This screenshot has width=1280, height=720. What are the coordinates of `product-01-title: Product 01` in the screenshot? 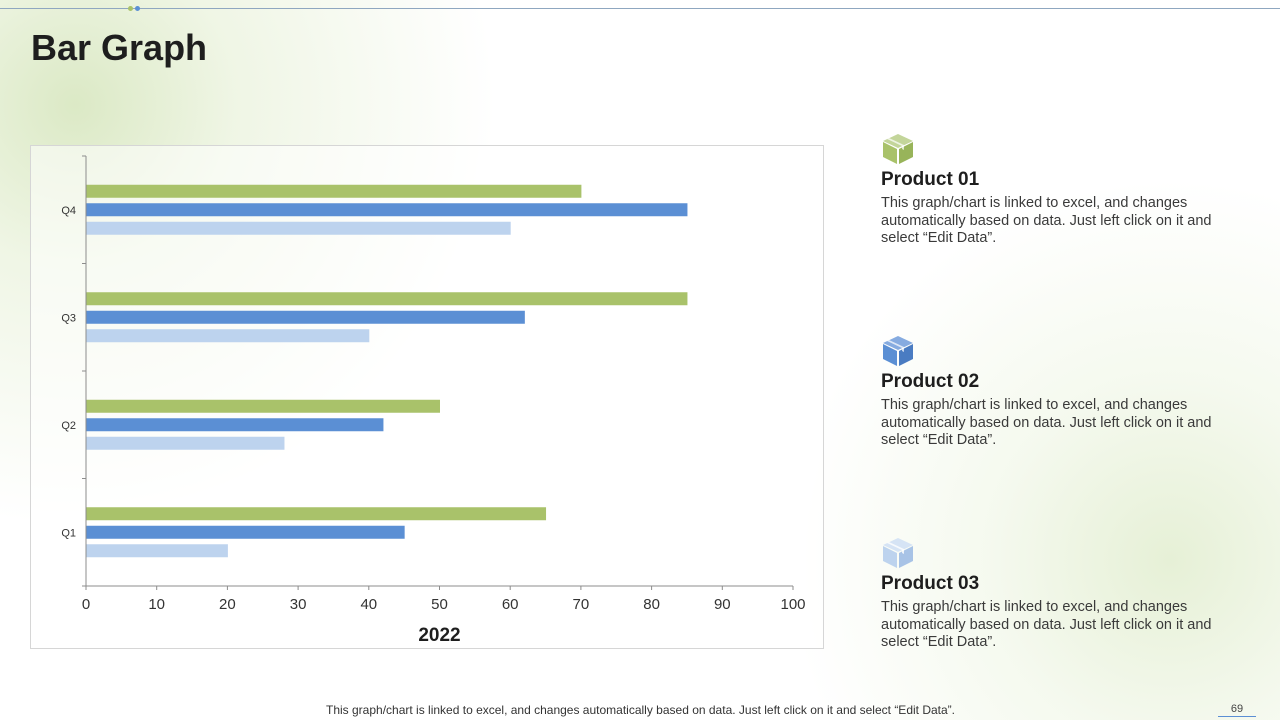 It's located at (930, 179).